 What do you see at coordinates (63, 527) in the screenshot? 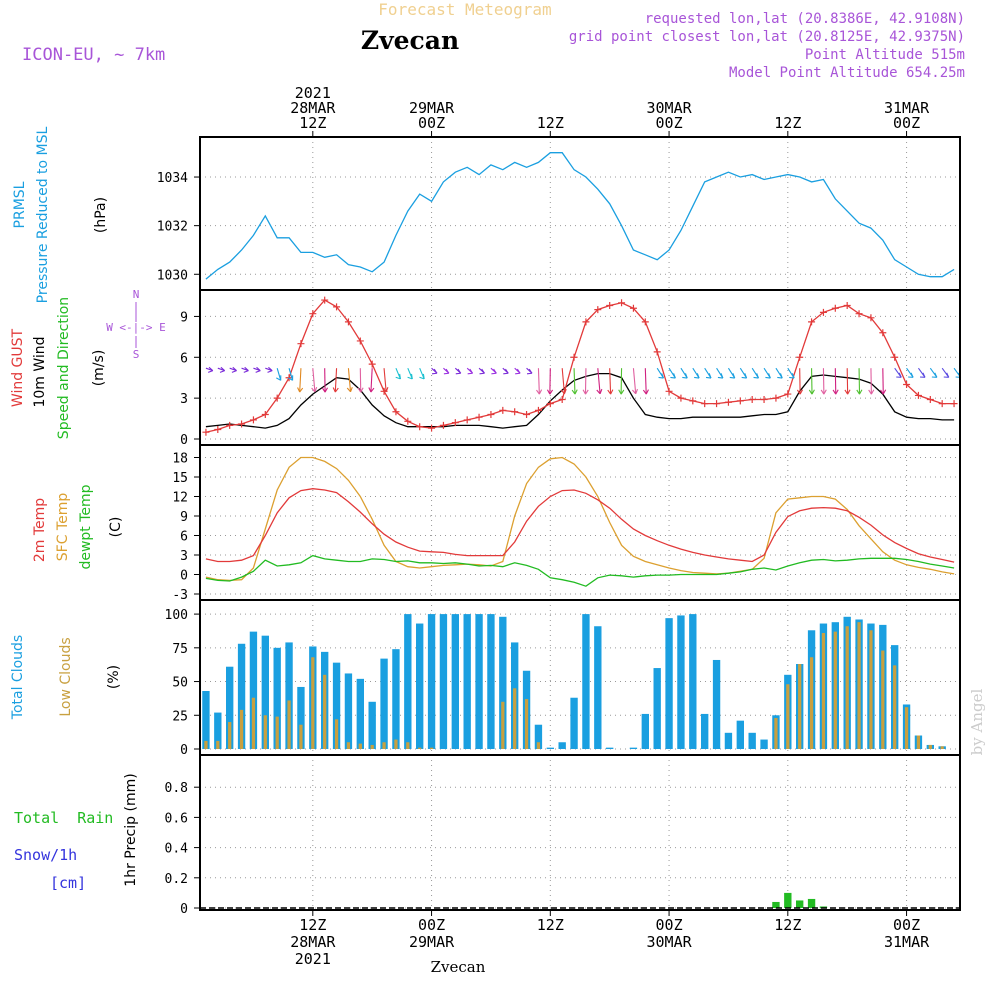
I see `sfc-label: SFC Temp` at bounding box center [63, 527].